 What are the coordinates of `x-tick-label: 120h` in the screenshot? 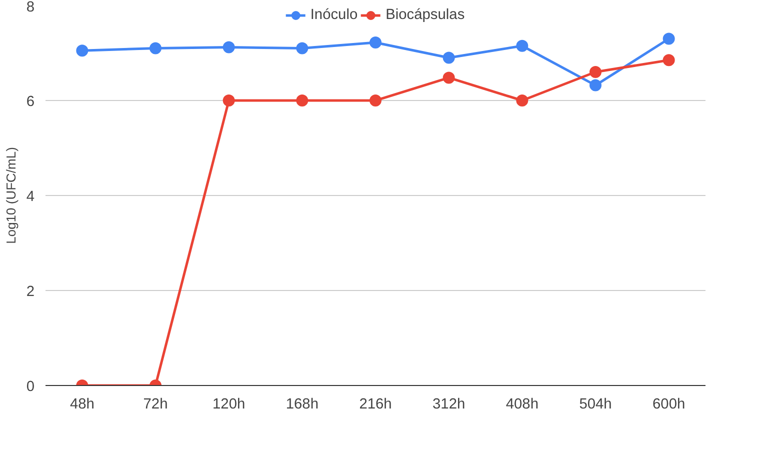 It's located at (229, 404).